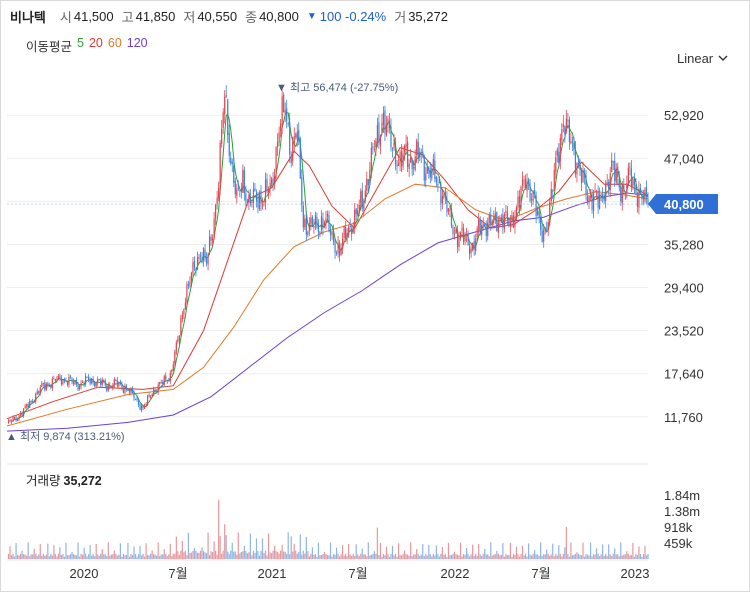  I want to click on ma-5-label: 5, so click(80, 43).